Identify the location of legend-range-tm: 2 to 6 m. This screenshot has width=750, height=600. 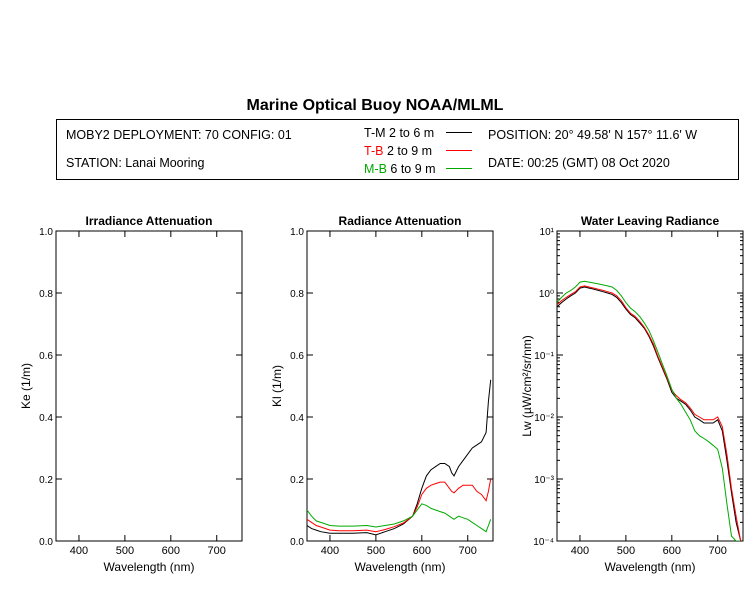
(412, 133).